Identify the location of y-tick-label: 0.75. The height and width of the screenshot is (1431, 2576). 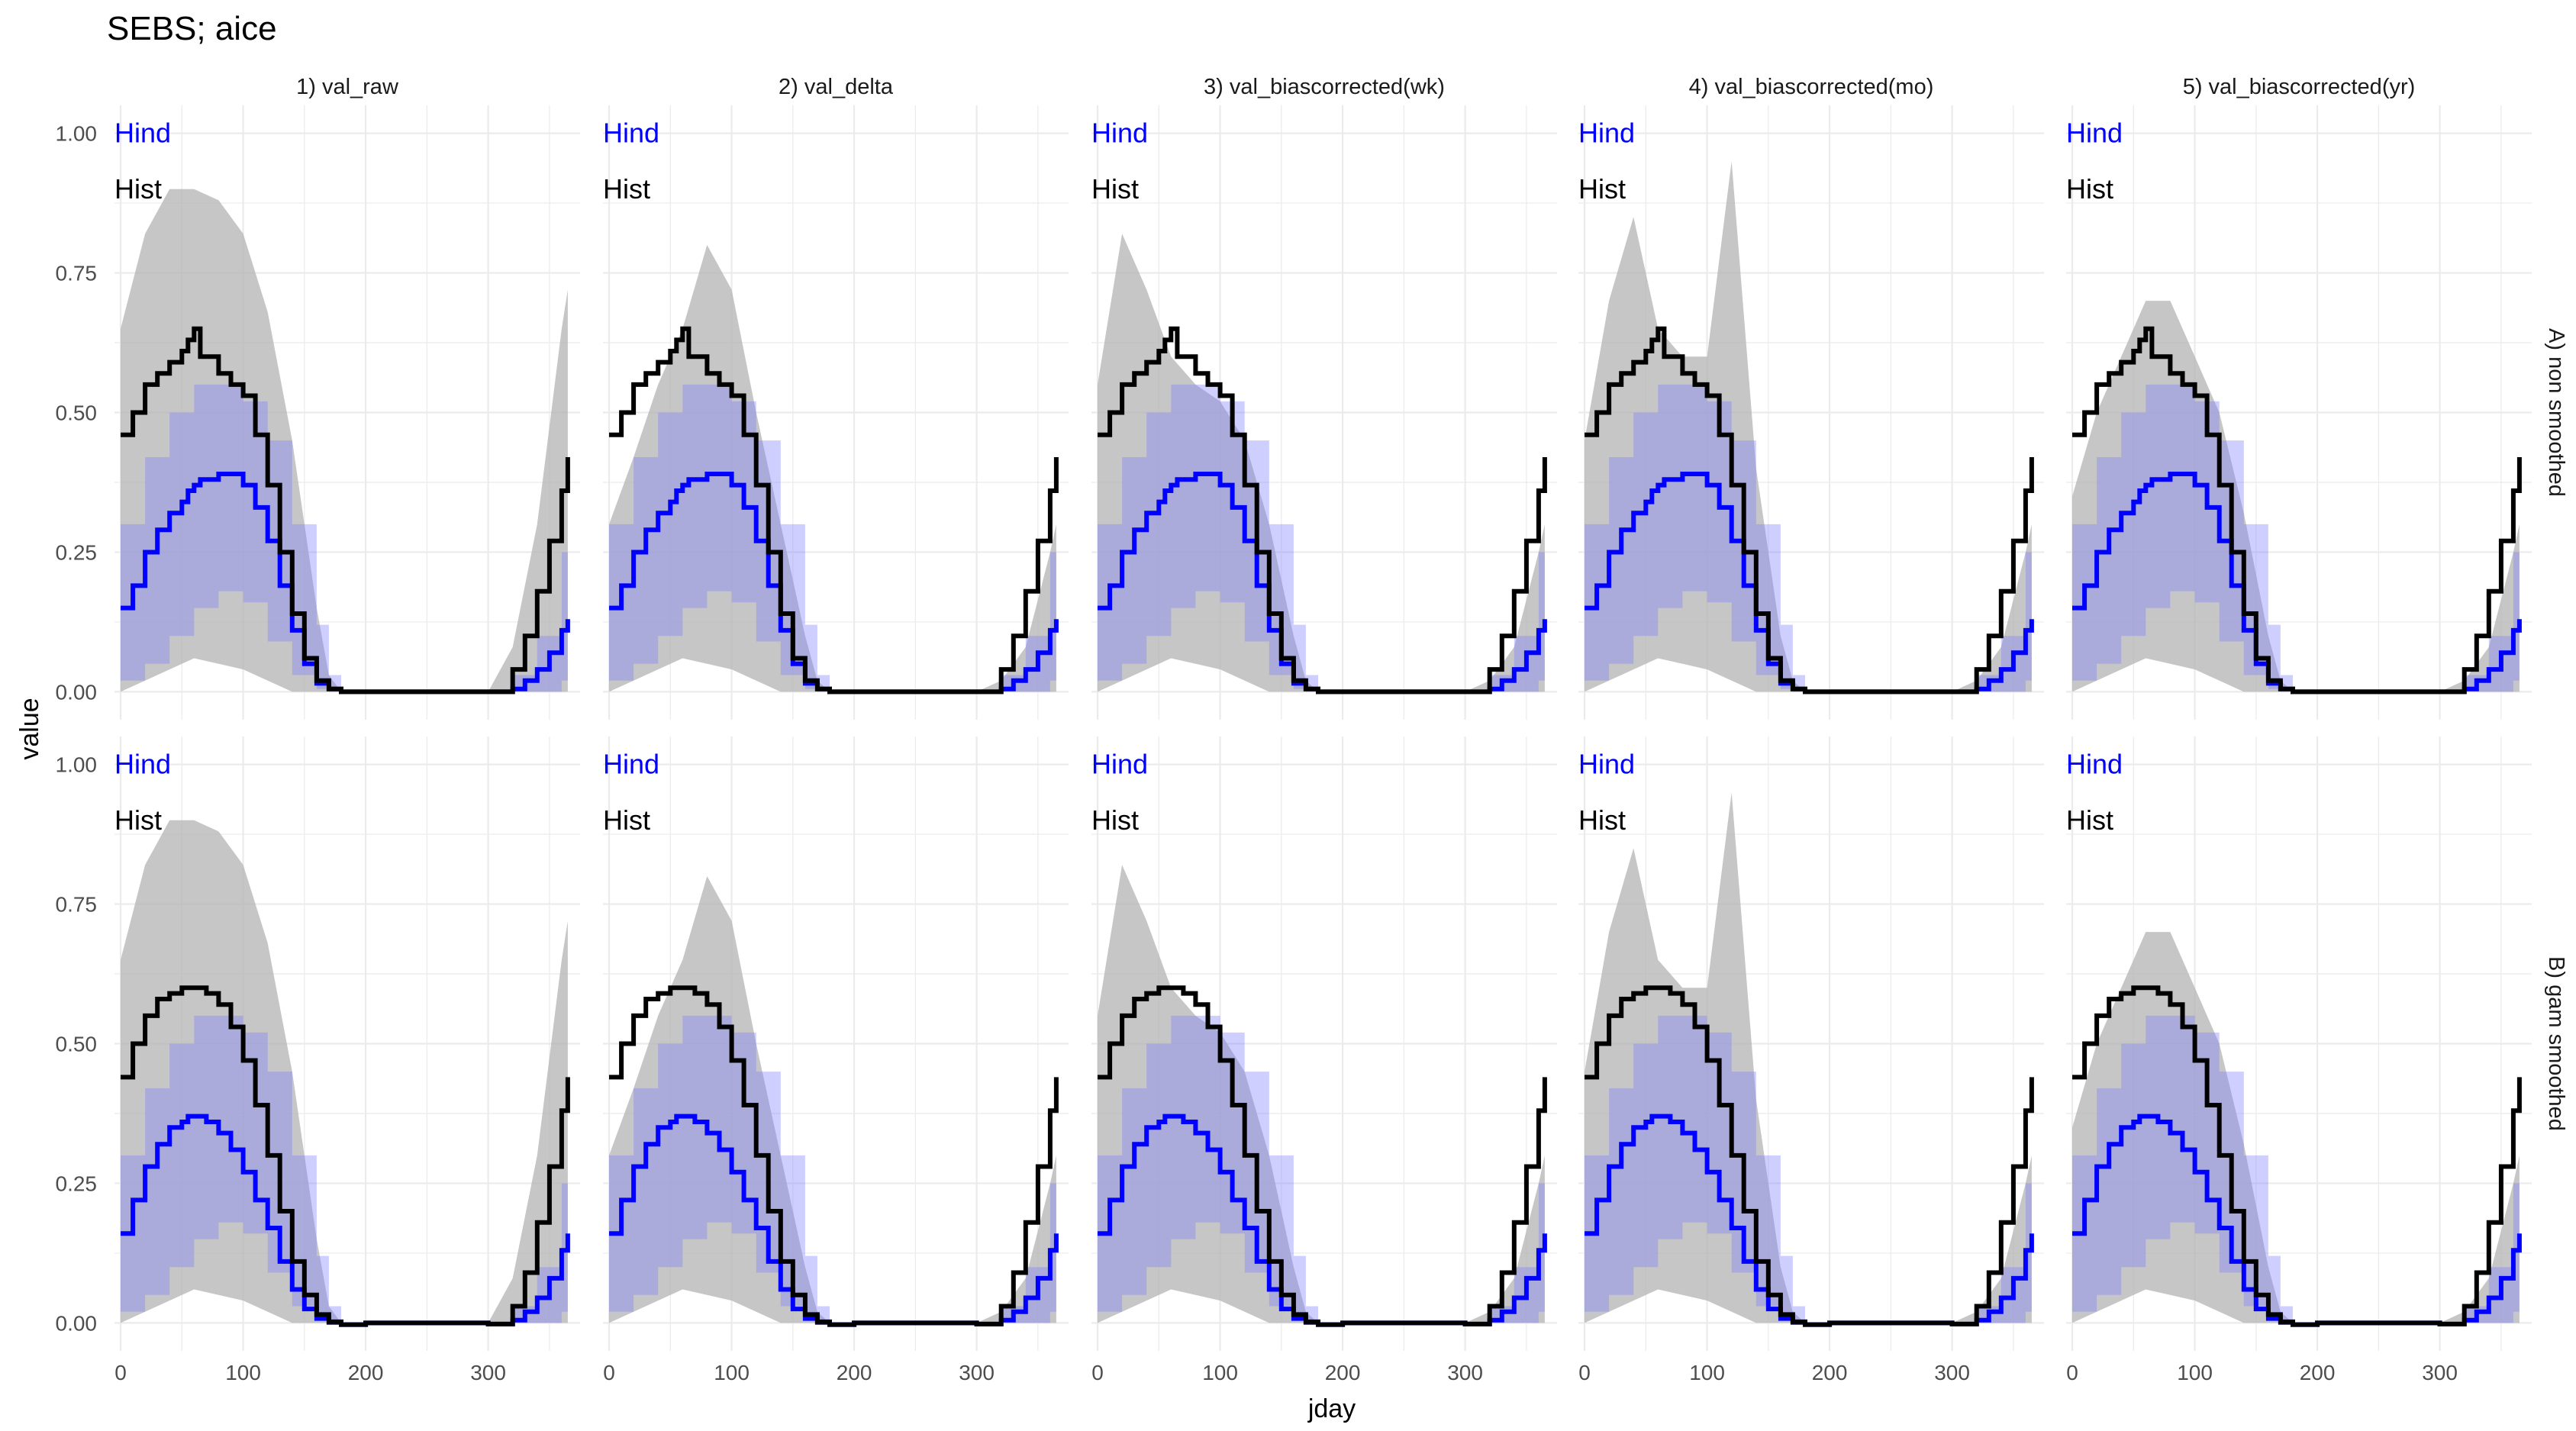
(77, 273).